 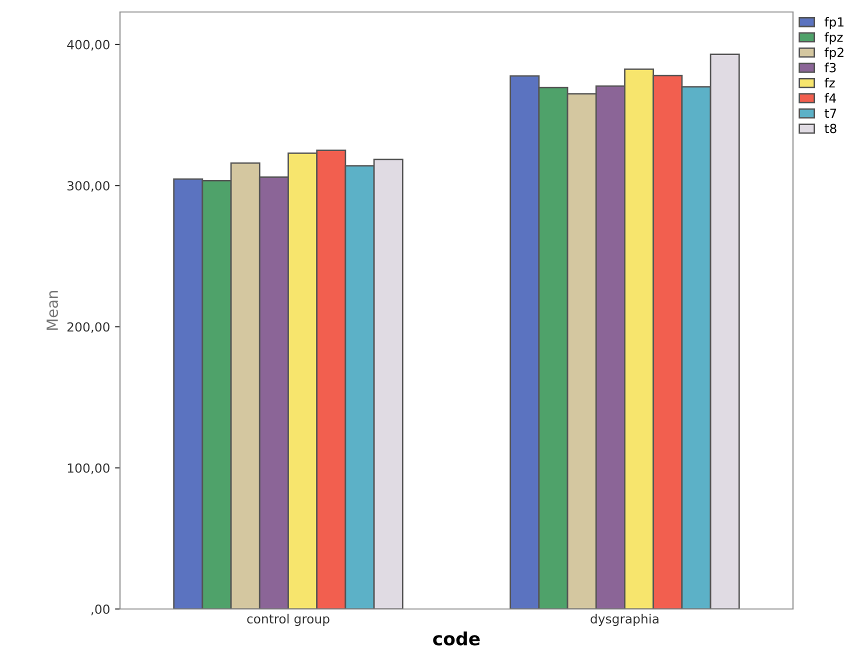 What do you see at coordinates (456, 639) in the screenshot?
I see `x-axis-title: code` at bounding box center [456, 639].